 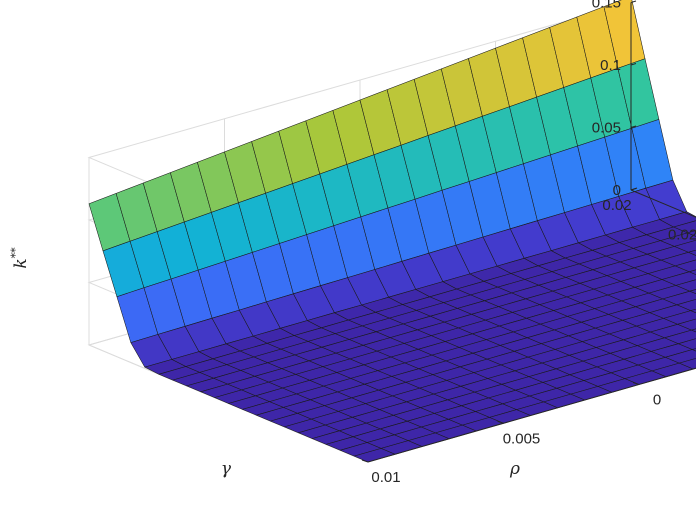 I want to click on z-axis-label: k**, so click(x=20, y=258).